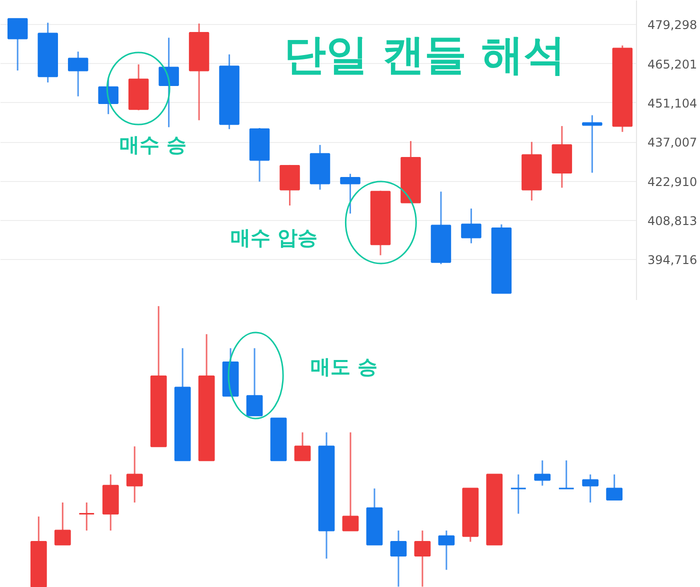 The width and height of the screenshot is (700, 587). I want to click on annotation: 매수 압승, so click(274, 238).